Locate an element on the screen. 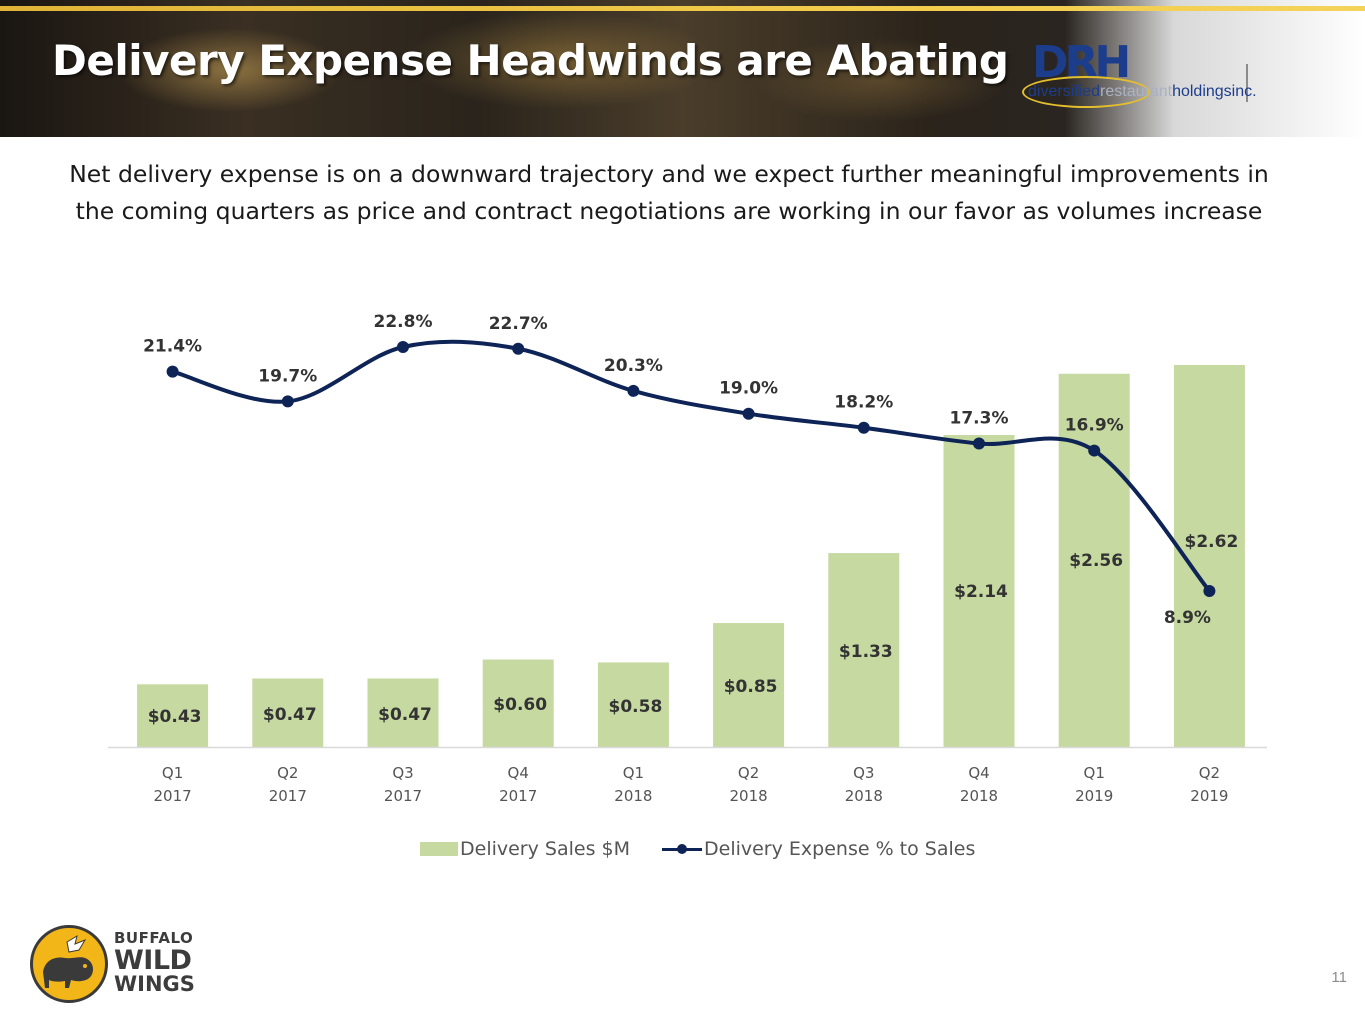 This screenshot has width=1365, height=1024. drh-logo-word-diversified: diversified is located at coordinates (1064, 91).